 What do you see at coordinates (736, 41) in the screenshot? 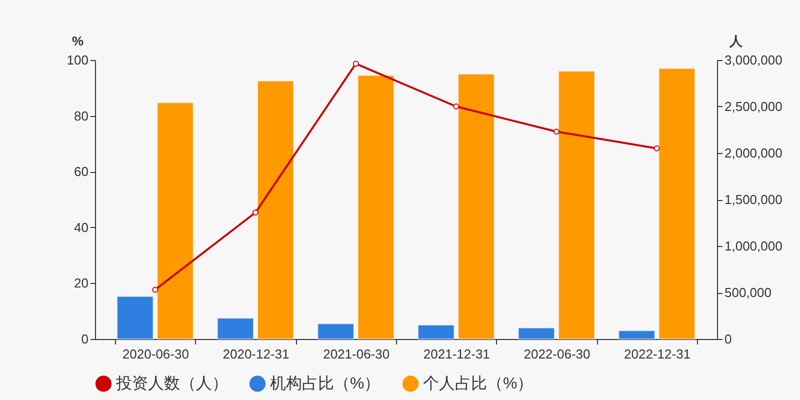
I see `y2-axis-title: 人` at bounding box center [736, 41].